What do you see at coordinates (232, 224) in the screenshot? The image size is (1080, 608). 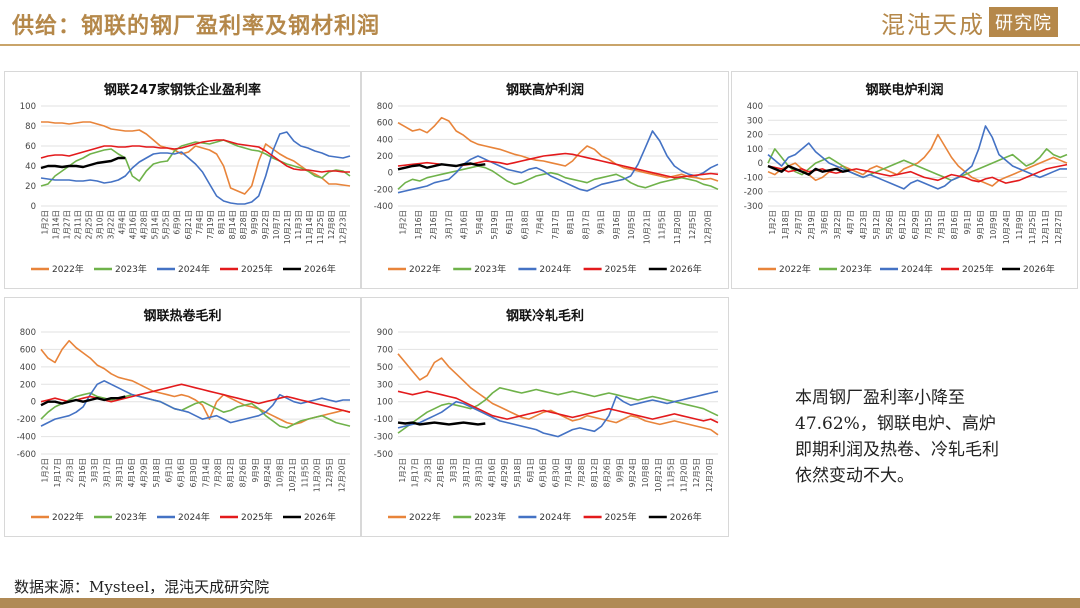 I see `x-tick-label: 8月14日` at bounding box center [232, 224].